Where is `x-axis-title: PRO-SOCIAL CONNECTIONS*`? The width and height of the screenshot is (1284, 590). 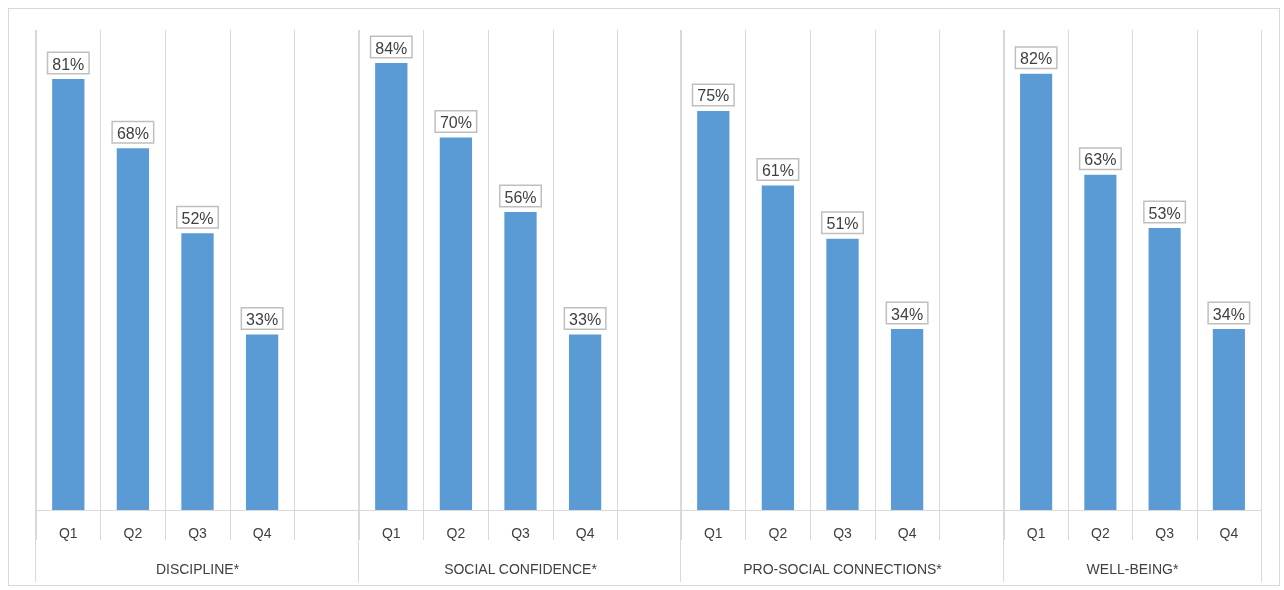 x-axis-title: PRO-SOCIAL CONNECTIONS* is located at coordinates (843, 569).